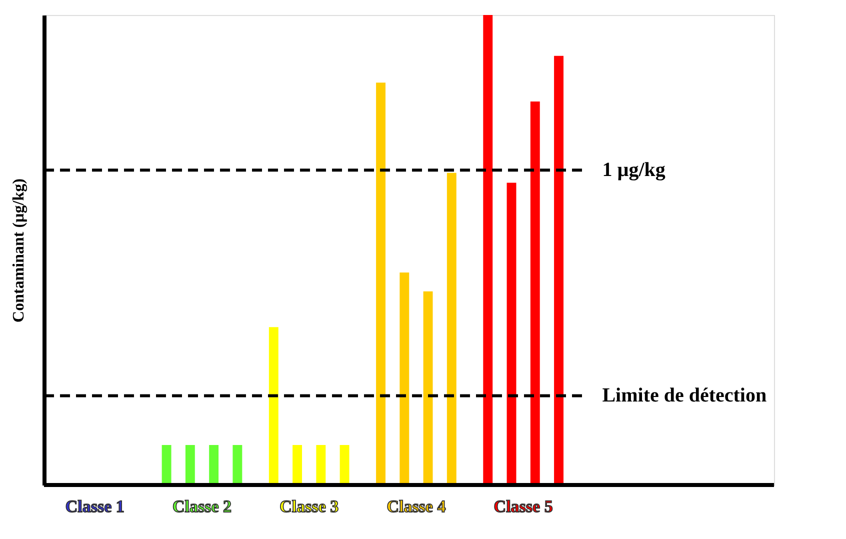  I want to click on x-tick-label: Classe 4, so click(416, 506).